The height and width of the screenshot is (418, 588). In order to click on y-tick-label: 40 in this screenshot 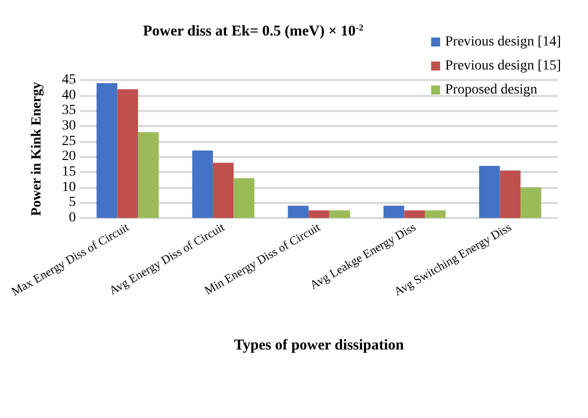, I will do `click(69, 95)`.